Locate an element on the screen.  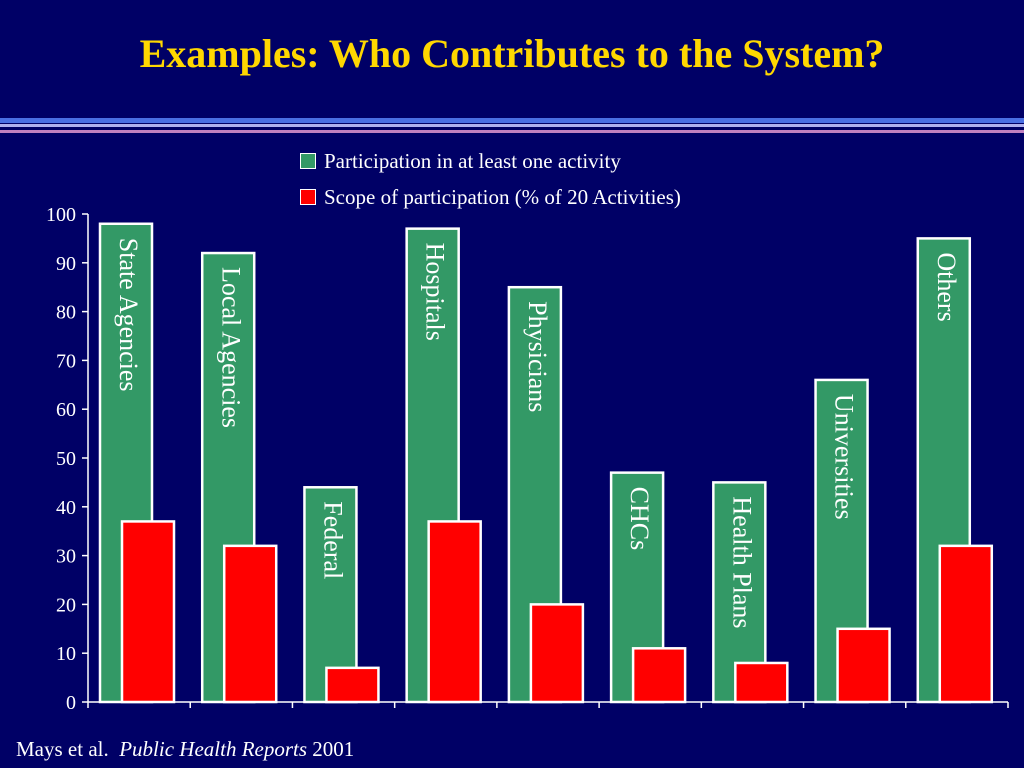
legend-swatch-scope is located at coordinates (308, 197).